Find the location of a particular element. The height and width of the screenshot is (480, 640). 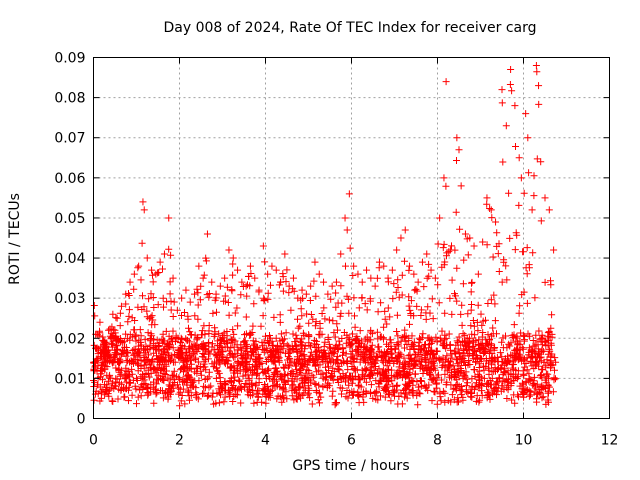

x-tick-label: 6 is located at coordinates (351, 441).